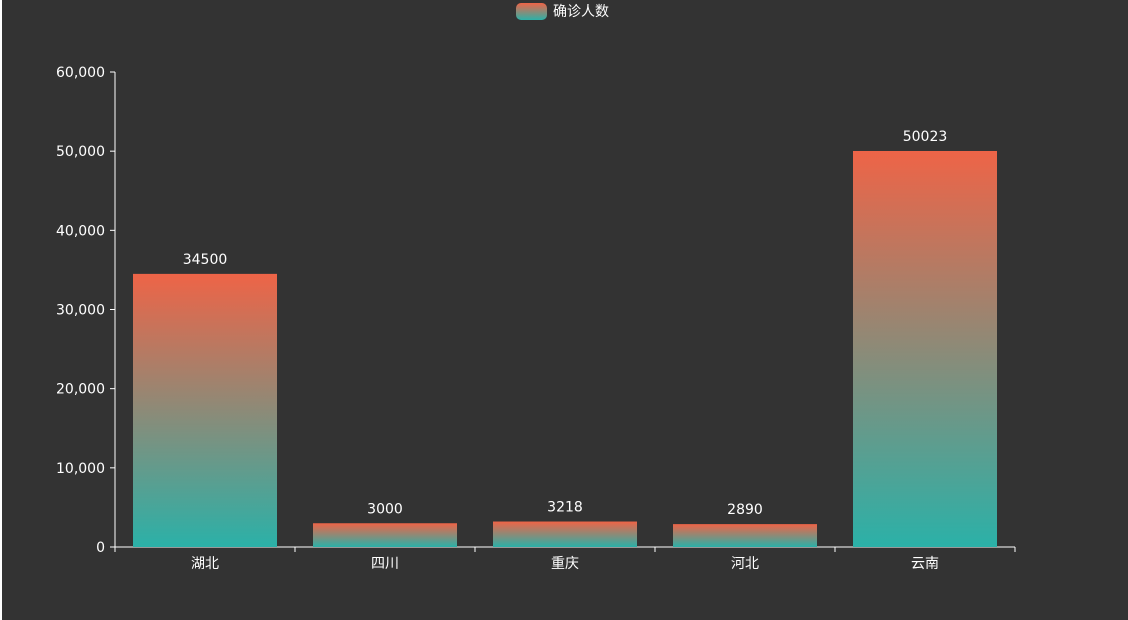 The width and height of the screenshot is (1128, 620). I want to click on legend-label: 确诊人数, so click(581, 12).